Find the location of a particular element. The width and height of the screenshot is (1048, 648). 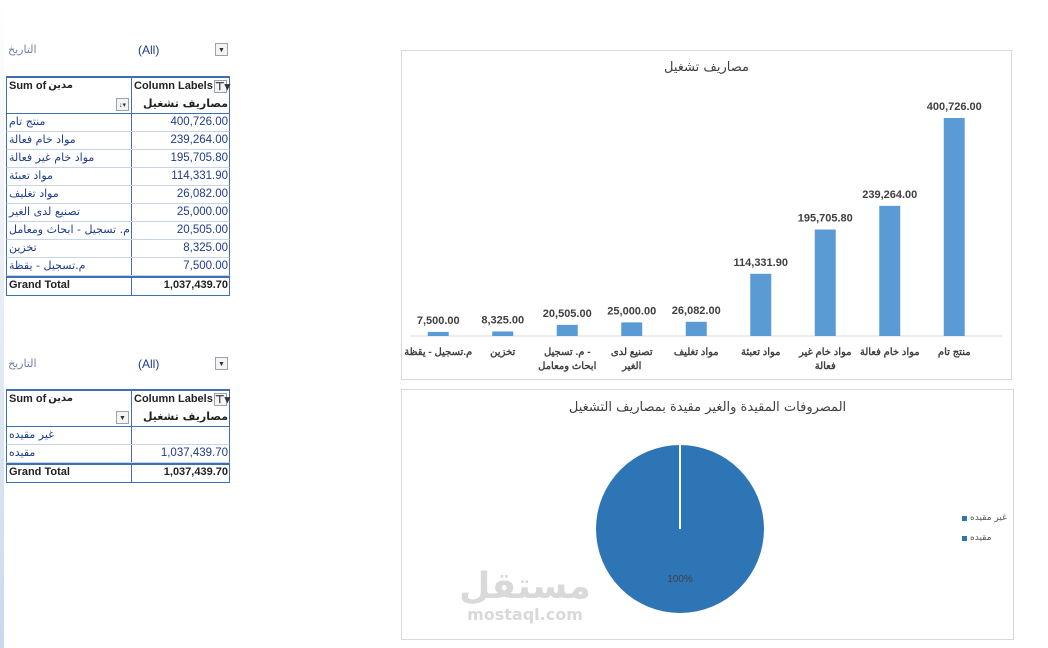

pivot1-table-row: مواد خام فعالة 239,264.00 is located at coordinates (118, 141).